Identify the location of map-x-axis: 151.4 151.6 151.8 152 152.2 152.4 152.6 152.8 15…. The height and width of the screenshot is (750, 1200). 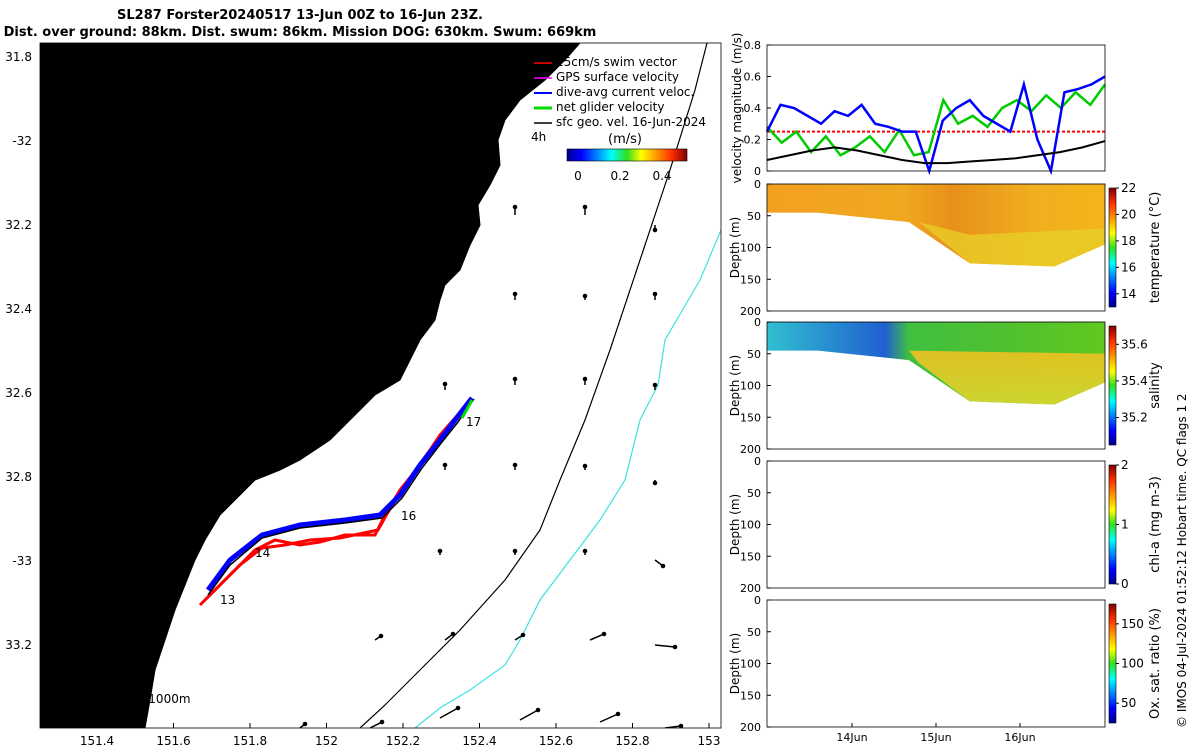
(400, 735).